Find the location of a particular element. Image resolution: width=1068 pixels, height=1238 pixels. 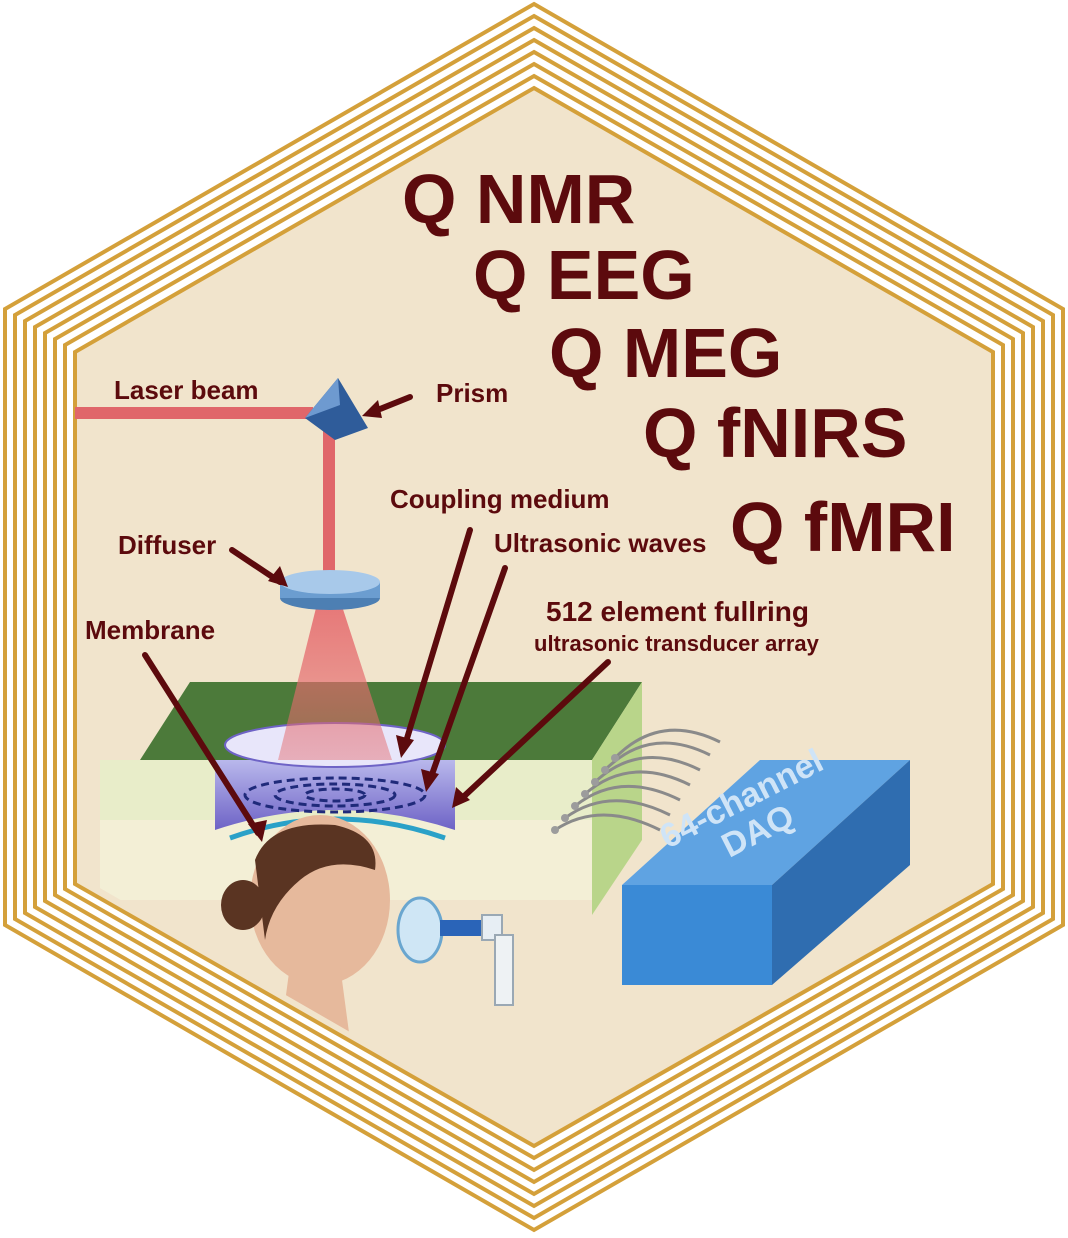

laser-path is located at coordinates (233, 583).